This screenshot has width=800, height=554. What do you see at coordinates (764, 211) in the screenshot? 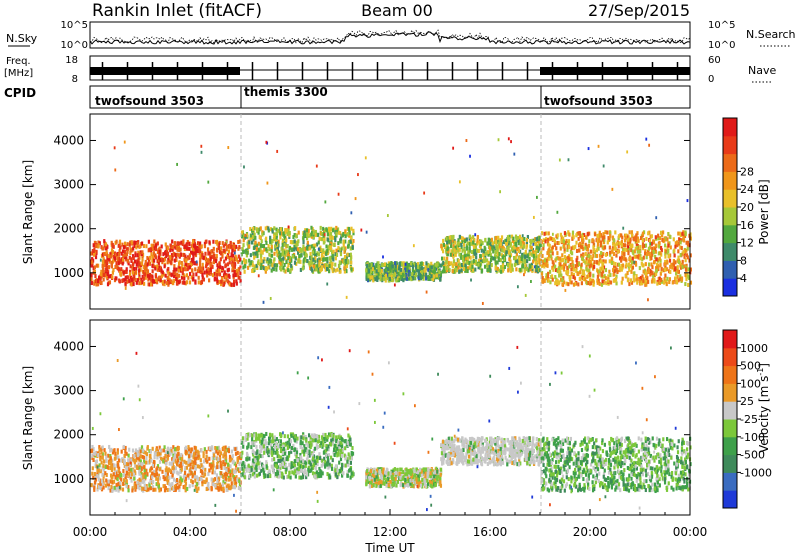
I see `power-colorbar-title: Power [dB]` at bounding box center [764, 211].